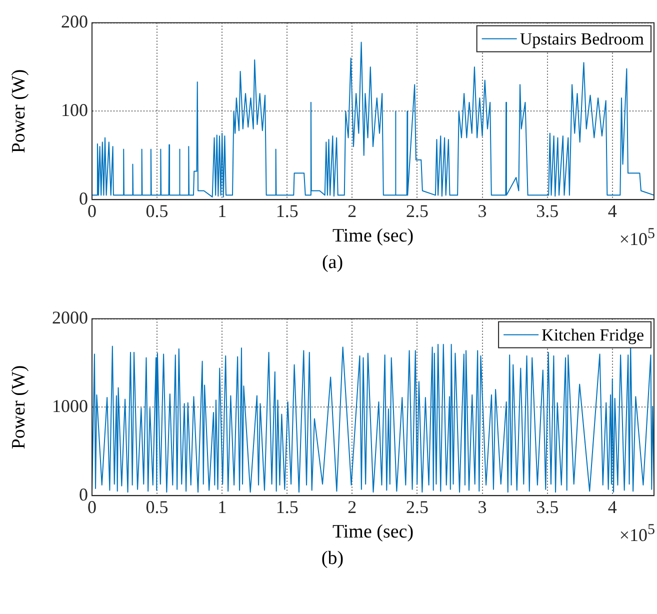 The height and width of the screenshot is (614, 657). Describe the element at coordinates (593, 334) in the screenshot. I see `legend-label: Kitchen Fridge` at that location.